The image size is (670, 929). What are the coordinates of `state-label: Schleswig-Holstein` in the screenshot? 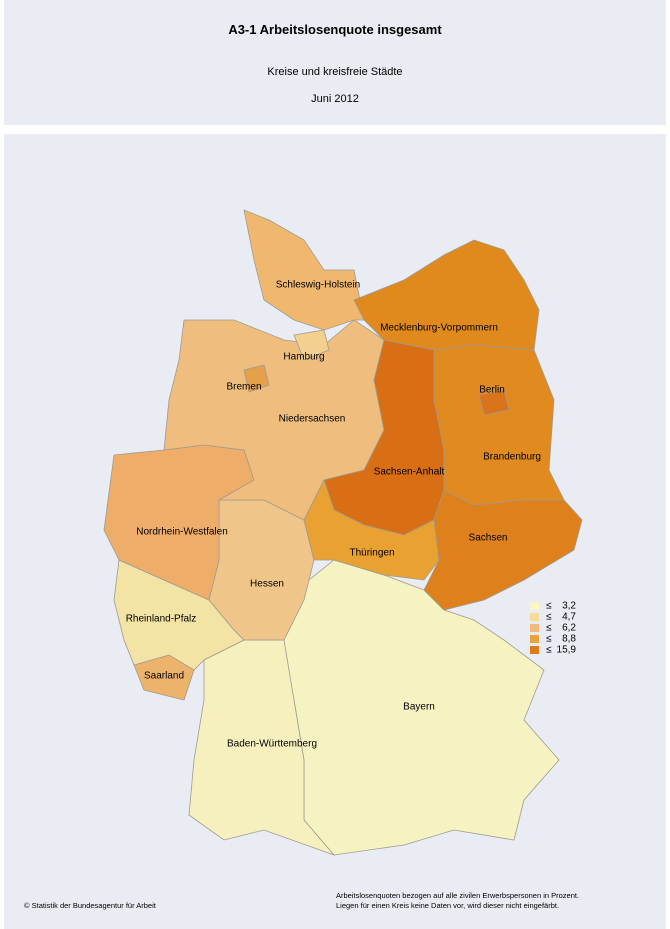 It's located at (318, 285).